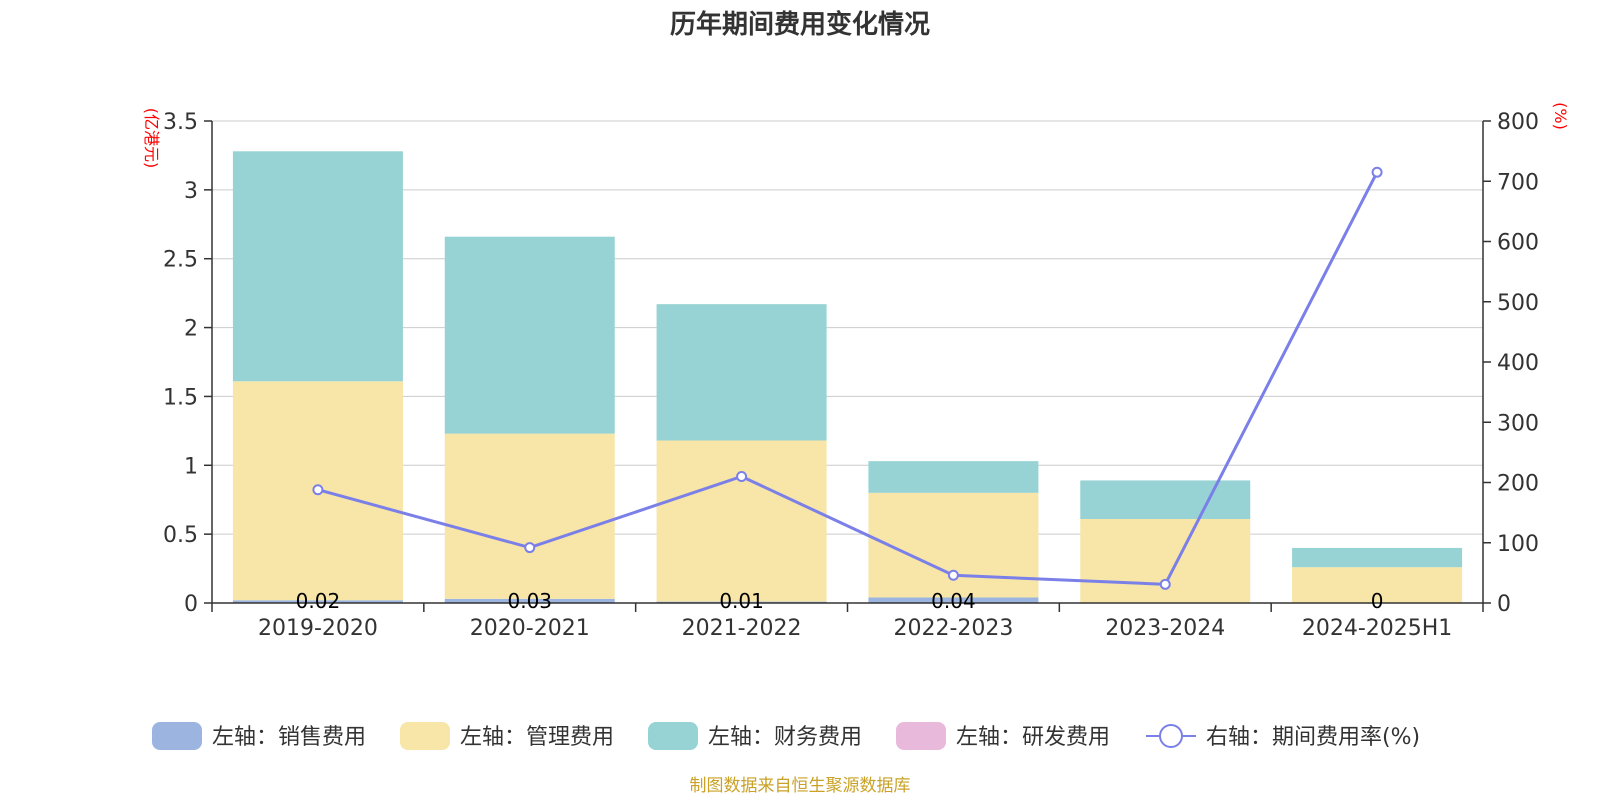 This screenshot has width=1600, height=800. What do you see at coordinates (1518, 122) in the screenshot?
I see `right-tick-label: 800` at bounding box center [1518, 122].